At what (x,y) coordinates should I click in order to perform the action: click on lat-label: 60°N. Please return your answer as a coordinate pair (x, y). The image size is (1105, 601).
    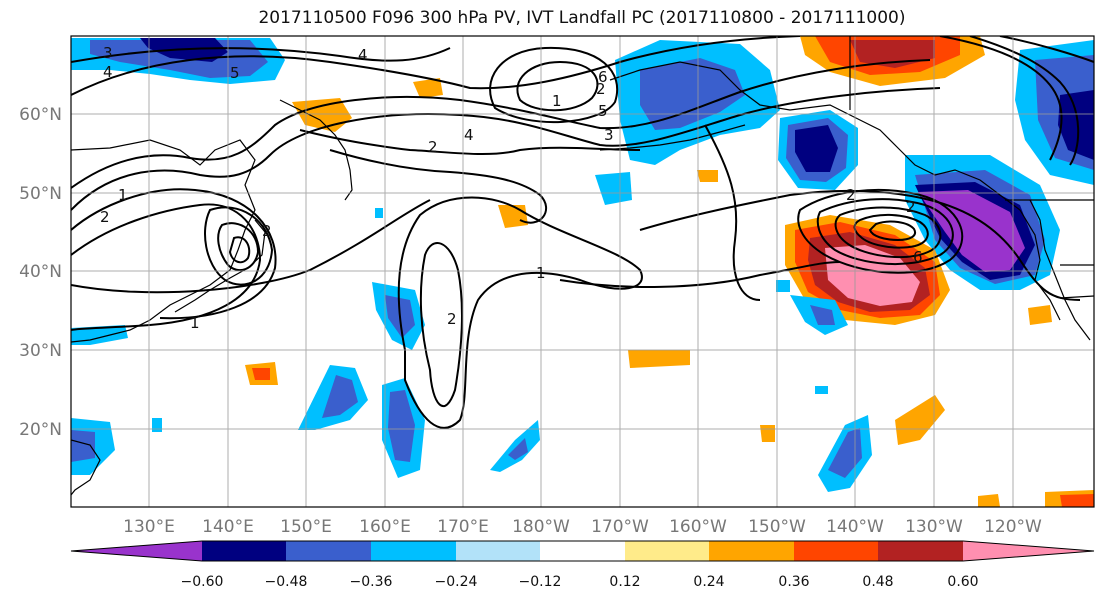
    Looking at the image, I should click on (40, 115).